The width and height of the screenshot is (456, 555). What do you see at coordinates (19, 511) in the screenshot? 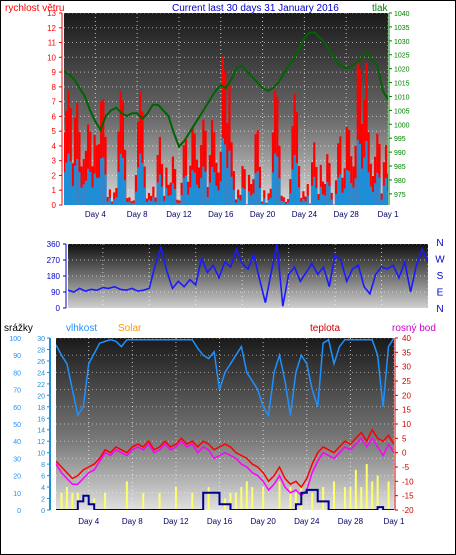
I see `humidity-tick-label: 0` at bounding box center [19, 511].